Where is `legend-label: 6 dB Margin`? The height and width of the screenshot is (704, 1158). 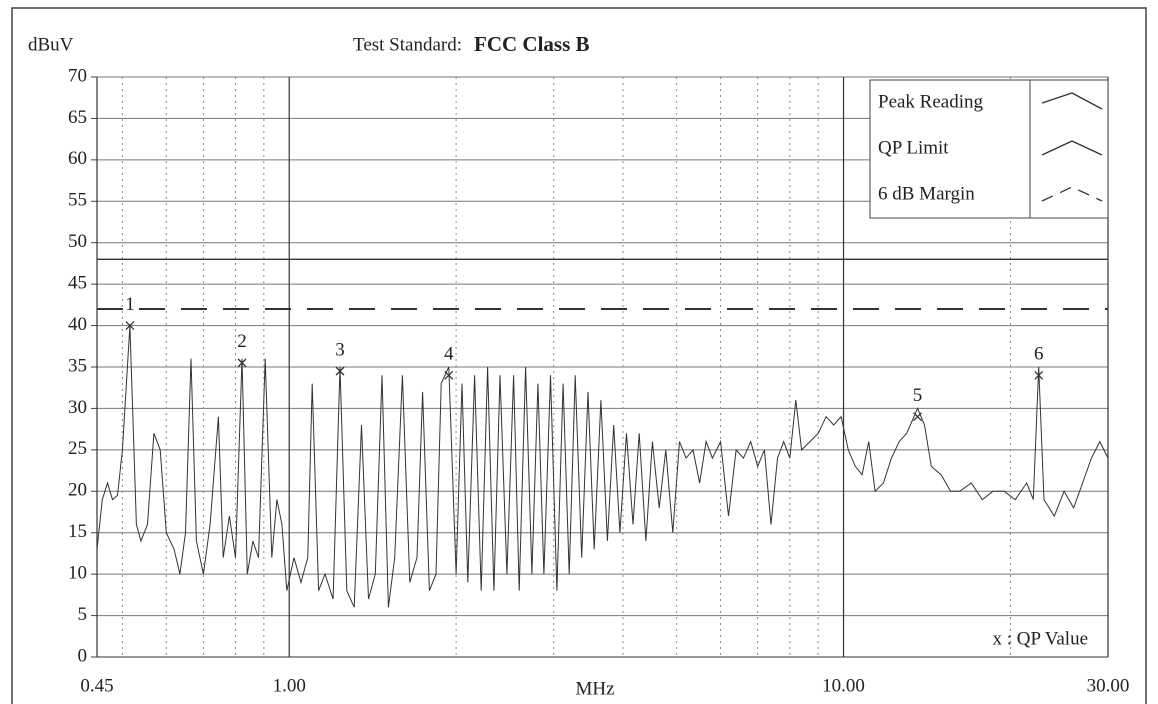
legend-label: 6 dB Margin is located at coordinates (926, 193).